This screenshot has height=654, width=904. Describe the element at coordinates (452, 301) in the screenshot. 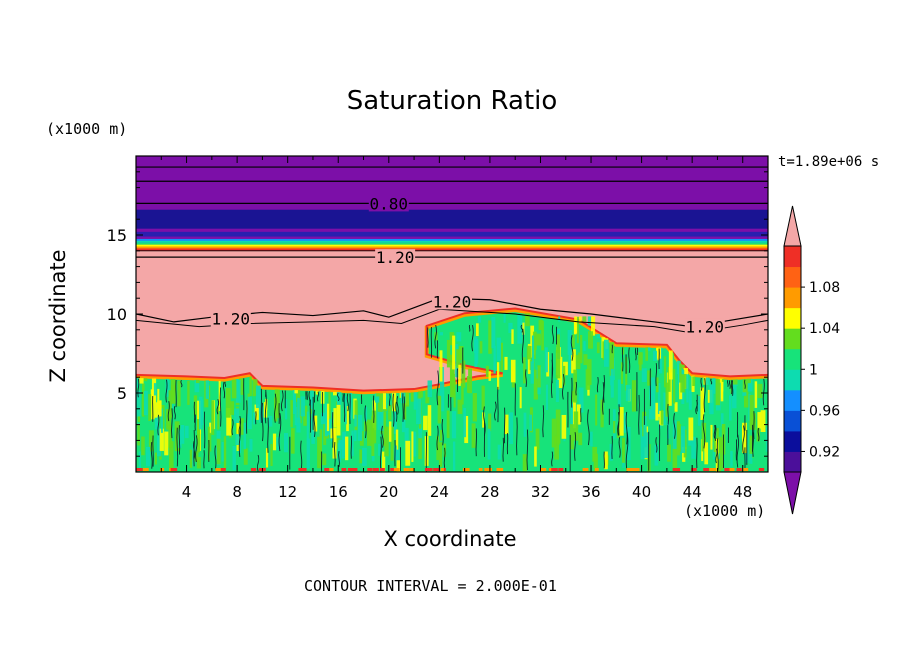

I see `contour-label-bg` at that location.